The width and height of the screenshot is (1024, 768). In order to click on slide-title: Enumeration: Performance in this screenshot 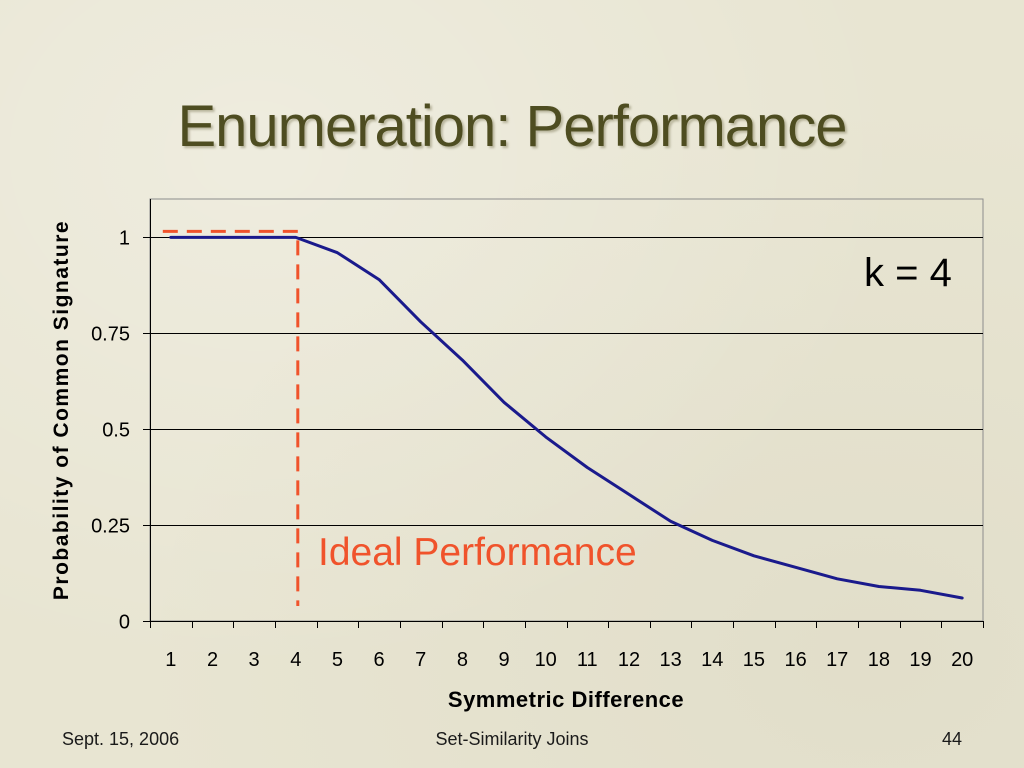, I will do `click(512, 126)`.